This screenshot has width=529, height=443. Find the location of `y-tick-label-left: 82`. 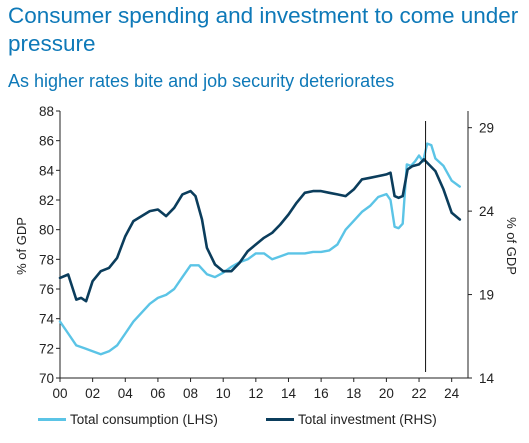

y-tick-label-left: 82 is located at coordinates (46, 200).